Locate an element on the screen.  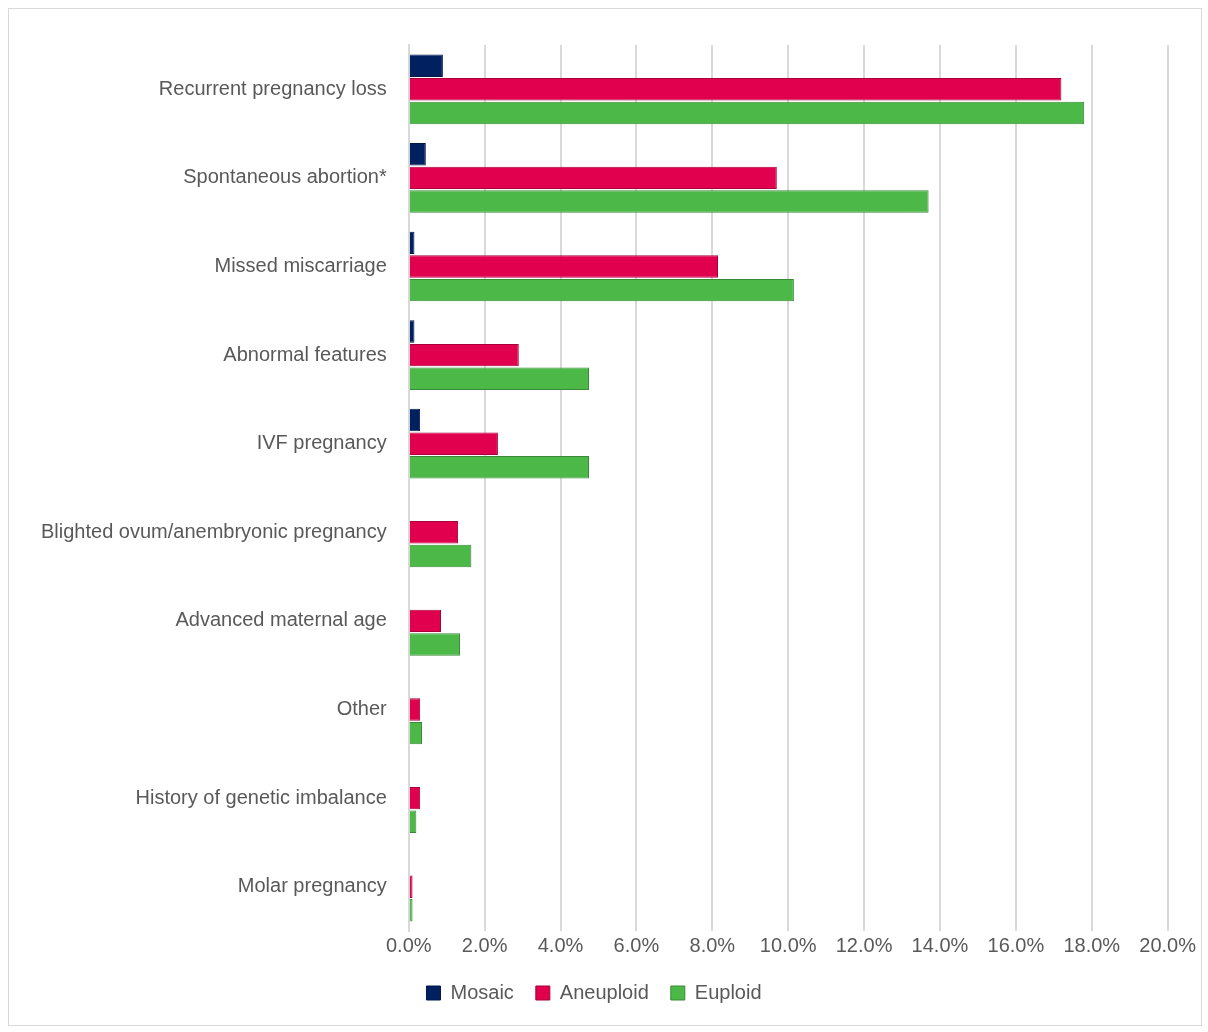
y-tick-label: Abnormal features is located at coordinates (305, 353).